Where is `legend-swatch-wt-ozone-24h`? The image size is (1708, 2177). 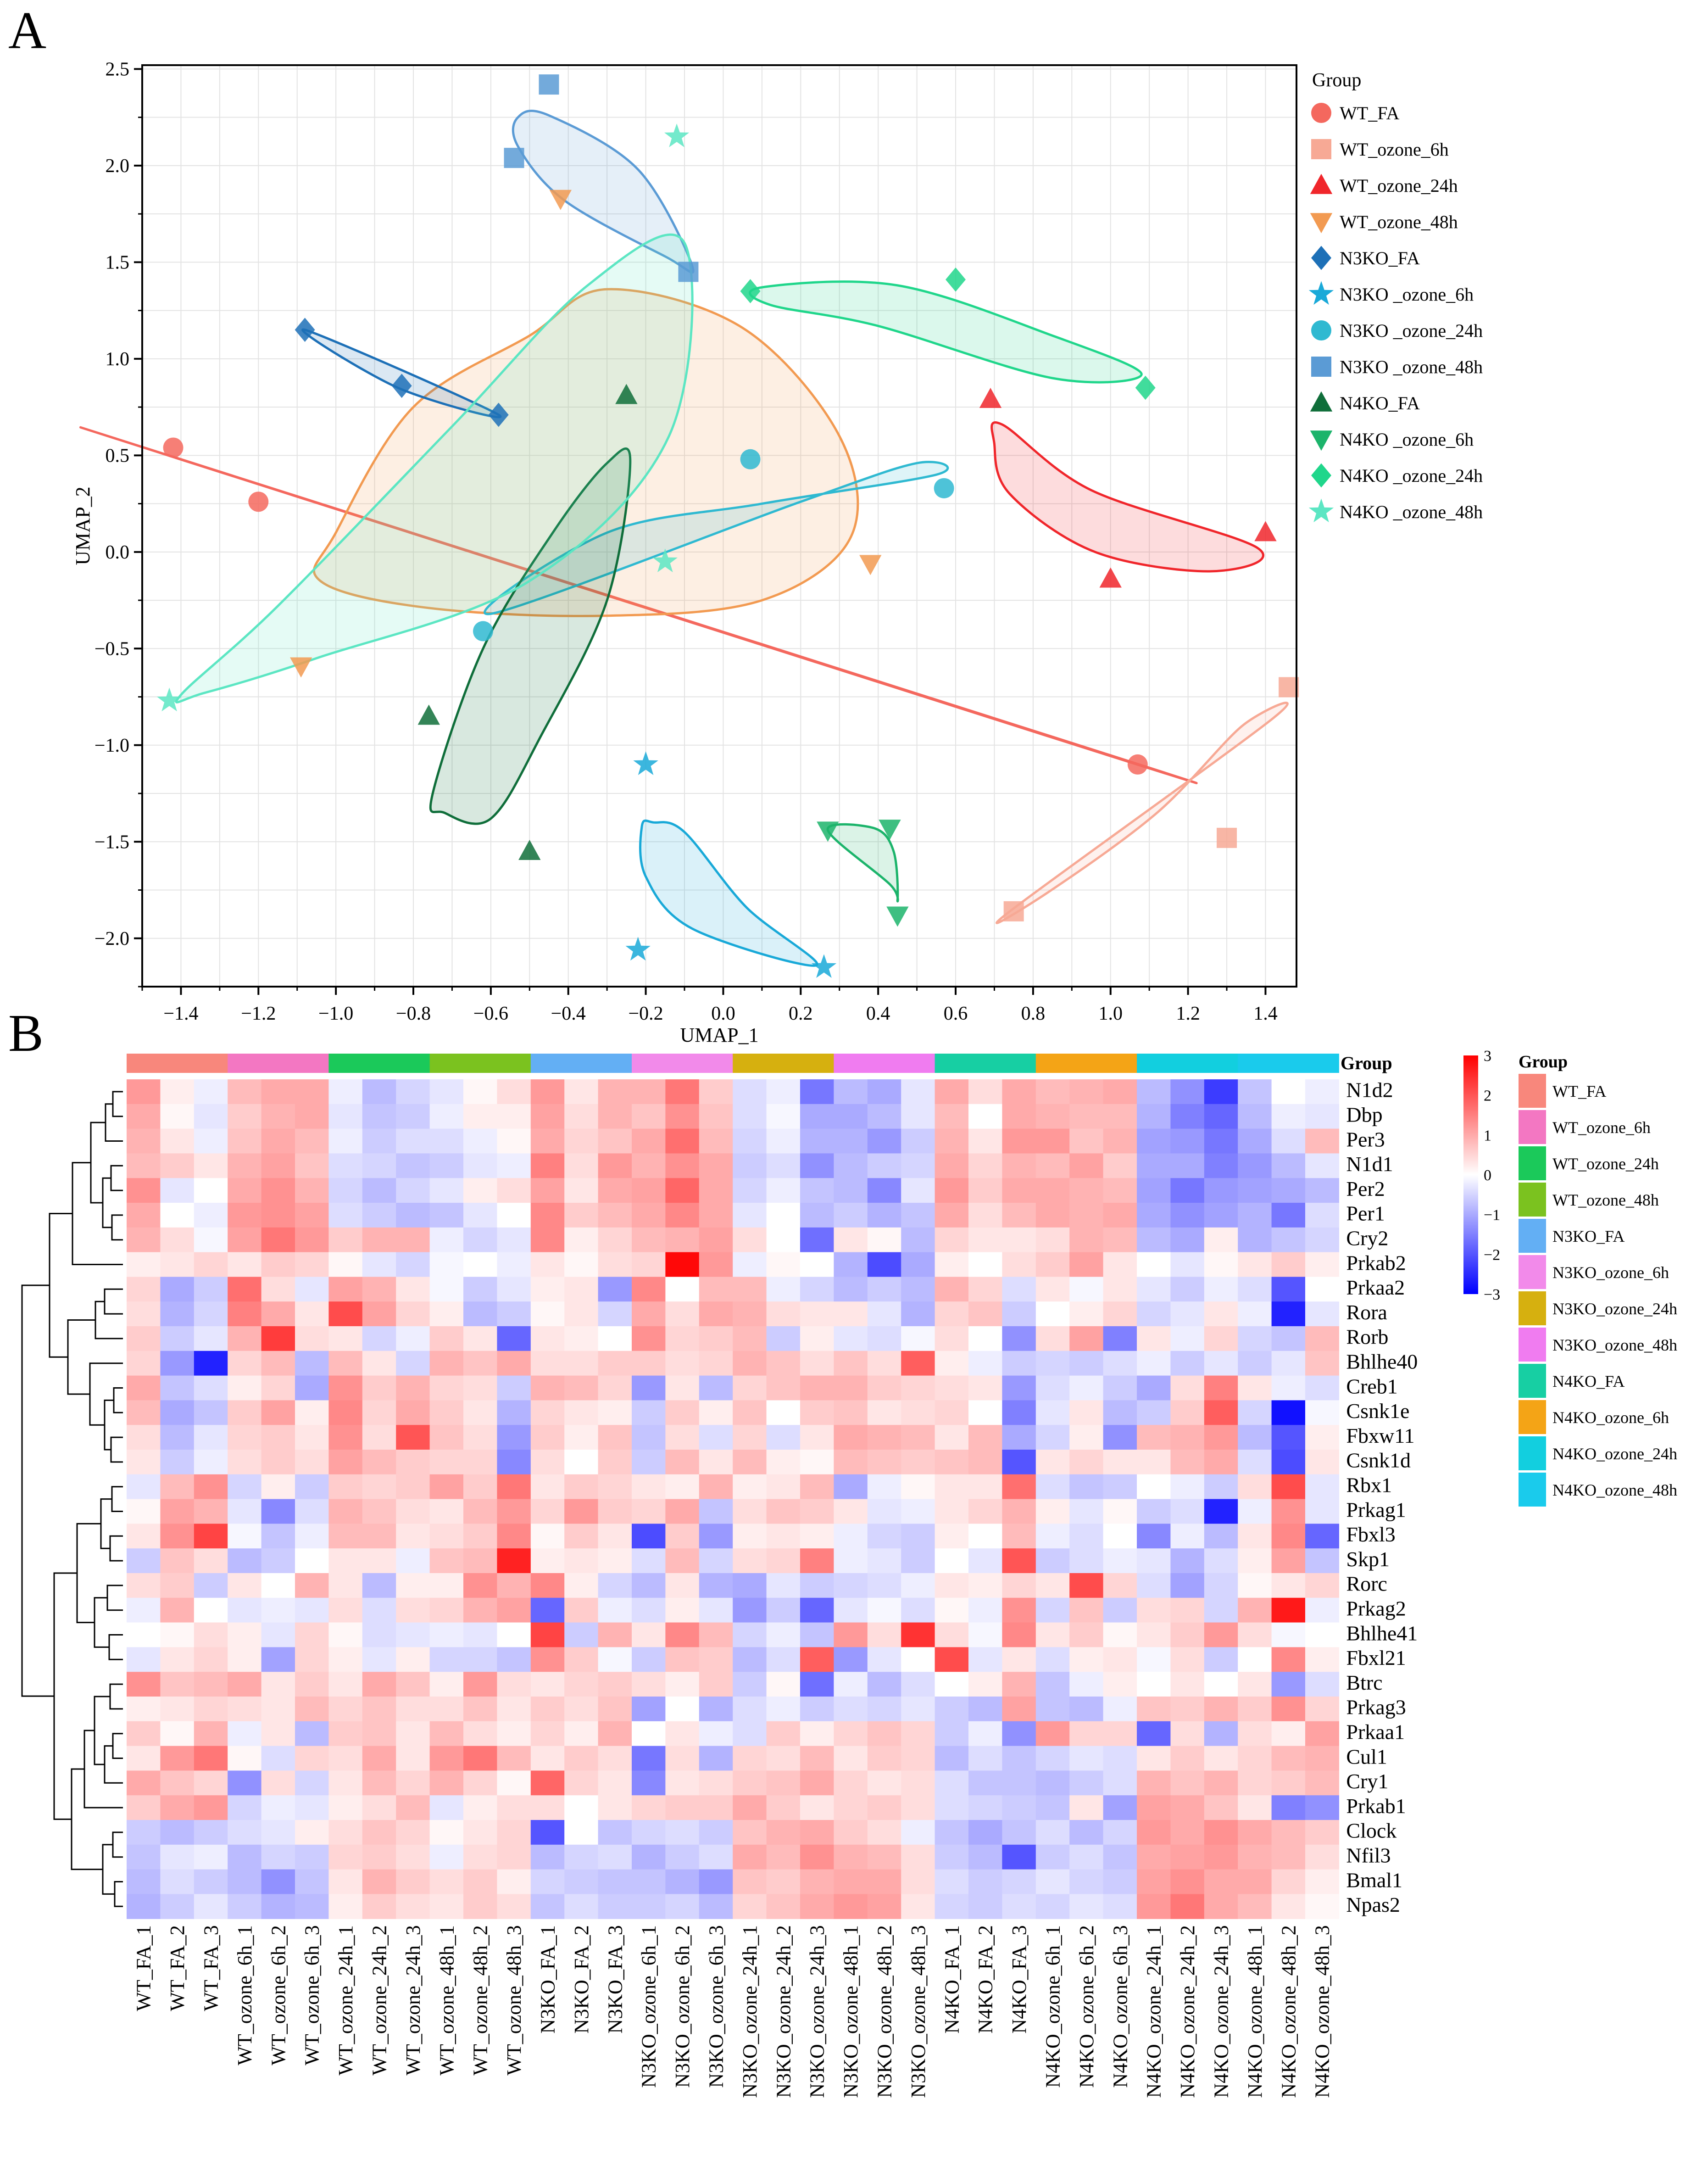 legend-swatch-wt-ozone-24h is located at coordinates (1532, 1163).